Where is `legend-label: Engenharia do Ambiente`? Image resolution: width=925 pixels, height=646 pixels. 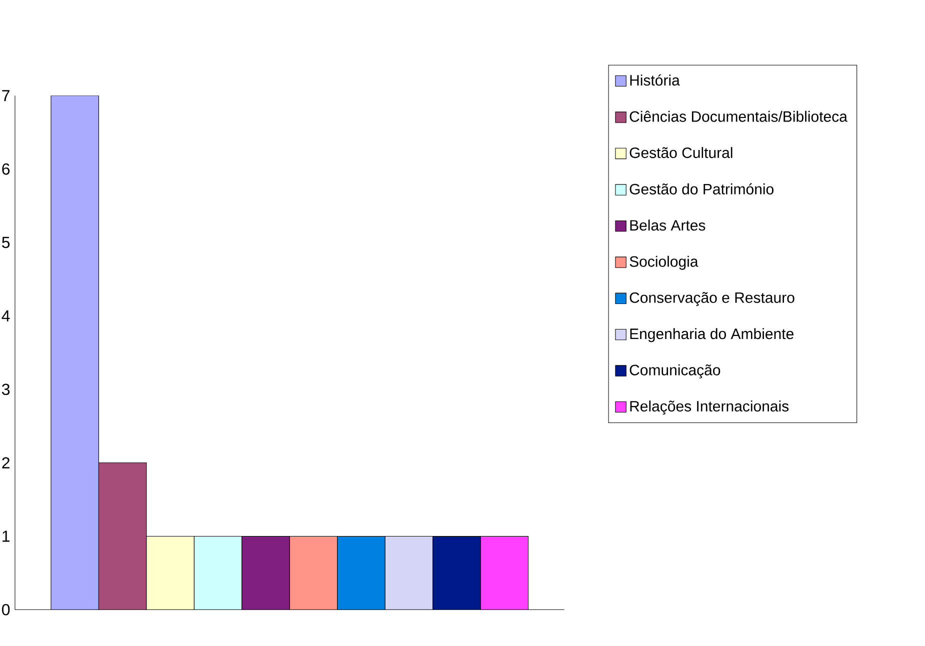
legend-label: Engenharia do Ambiente is located at coordinates (712, 335).